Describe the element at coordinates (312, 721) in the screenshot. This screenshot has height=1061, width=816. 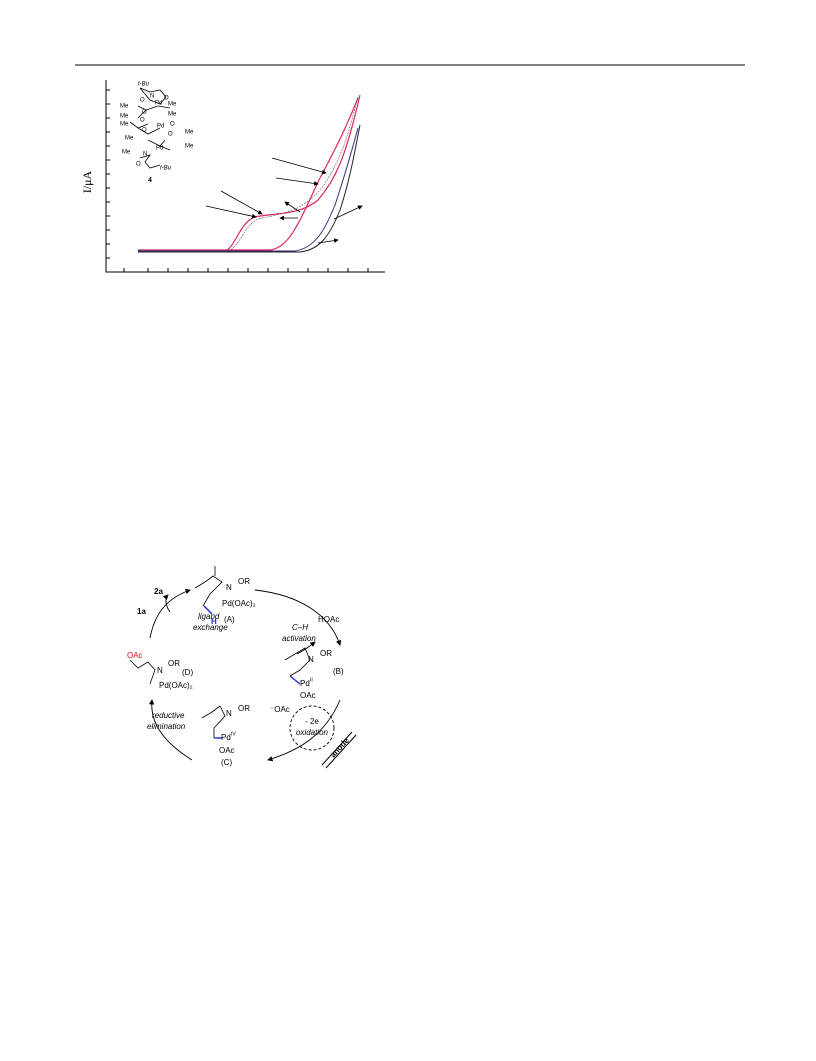
I see `step-label: - 2e` at that location.